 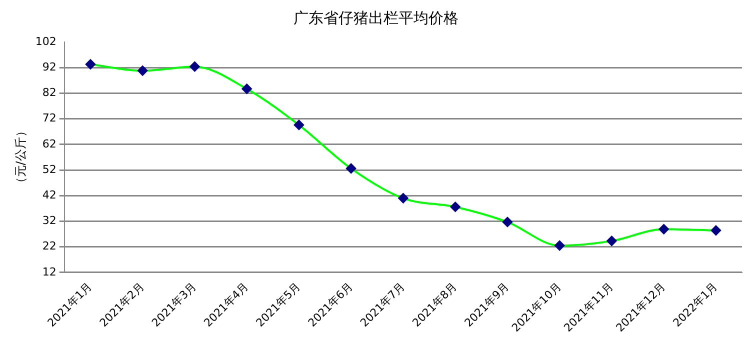 What do you see at coordinates (49, 246) in the screenshot?
I see `y-tick-label: 22` at bounding box center [49, 246].